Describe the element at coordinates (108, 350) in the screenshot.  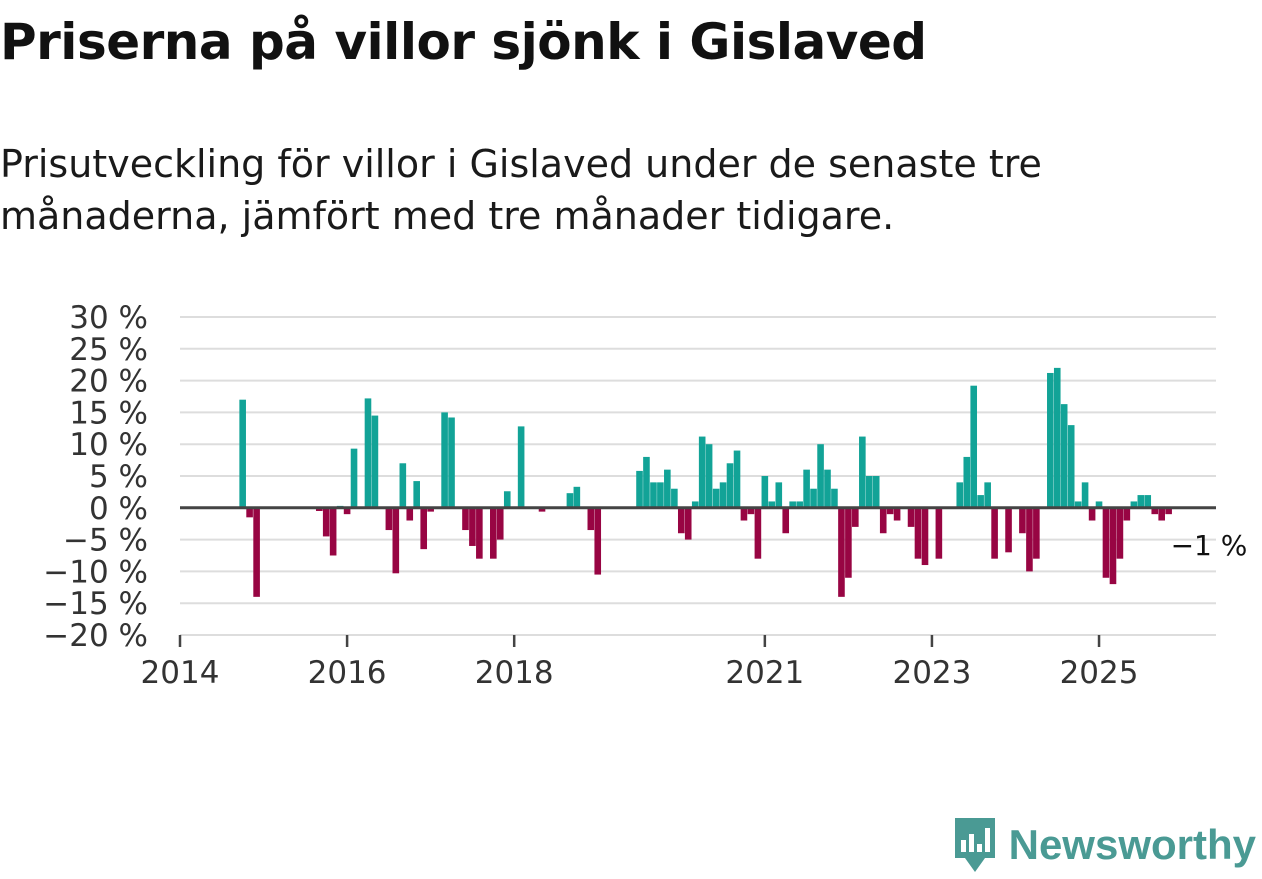
I see `y-tick-label: 25 %` at that location.